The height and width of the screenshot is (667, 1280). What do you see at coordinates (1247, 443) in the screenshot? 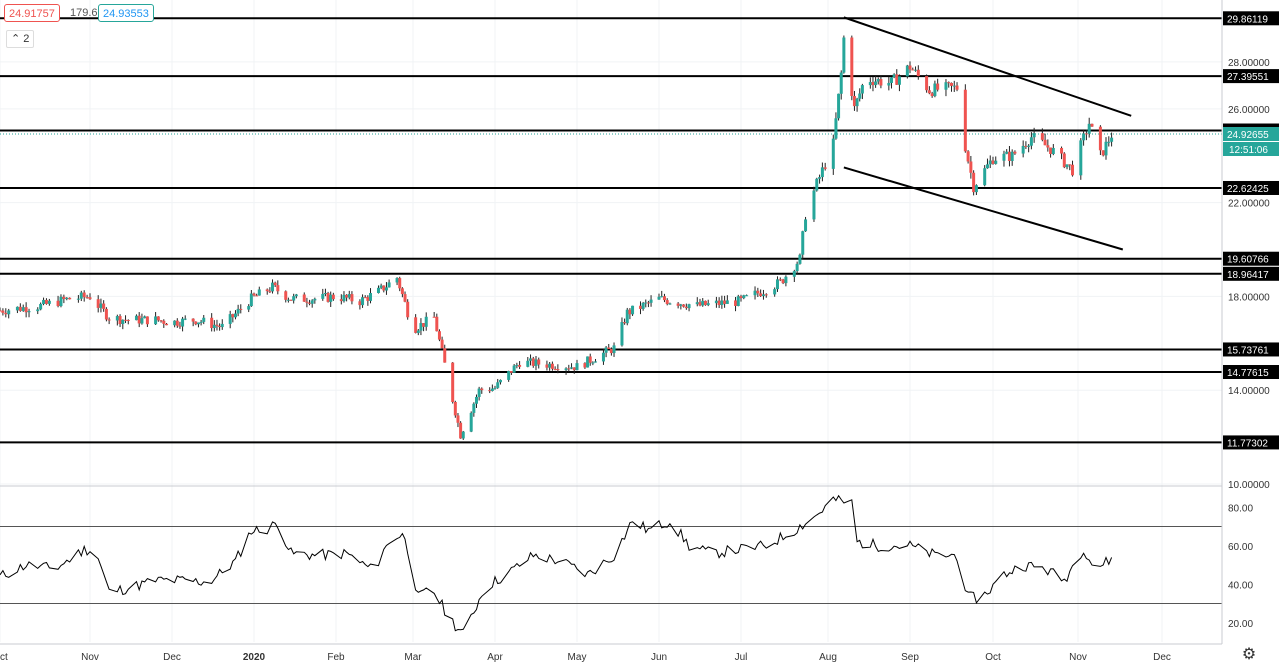
I see `level-price-label: 11.77302` at bounding box center [1247, 443].